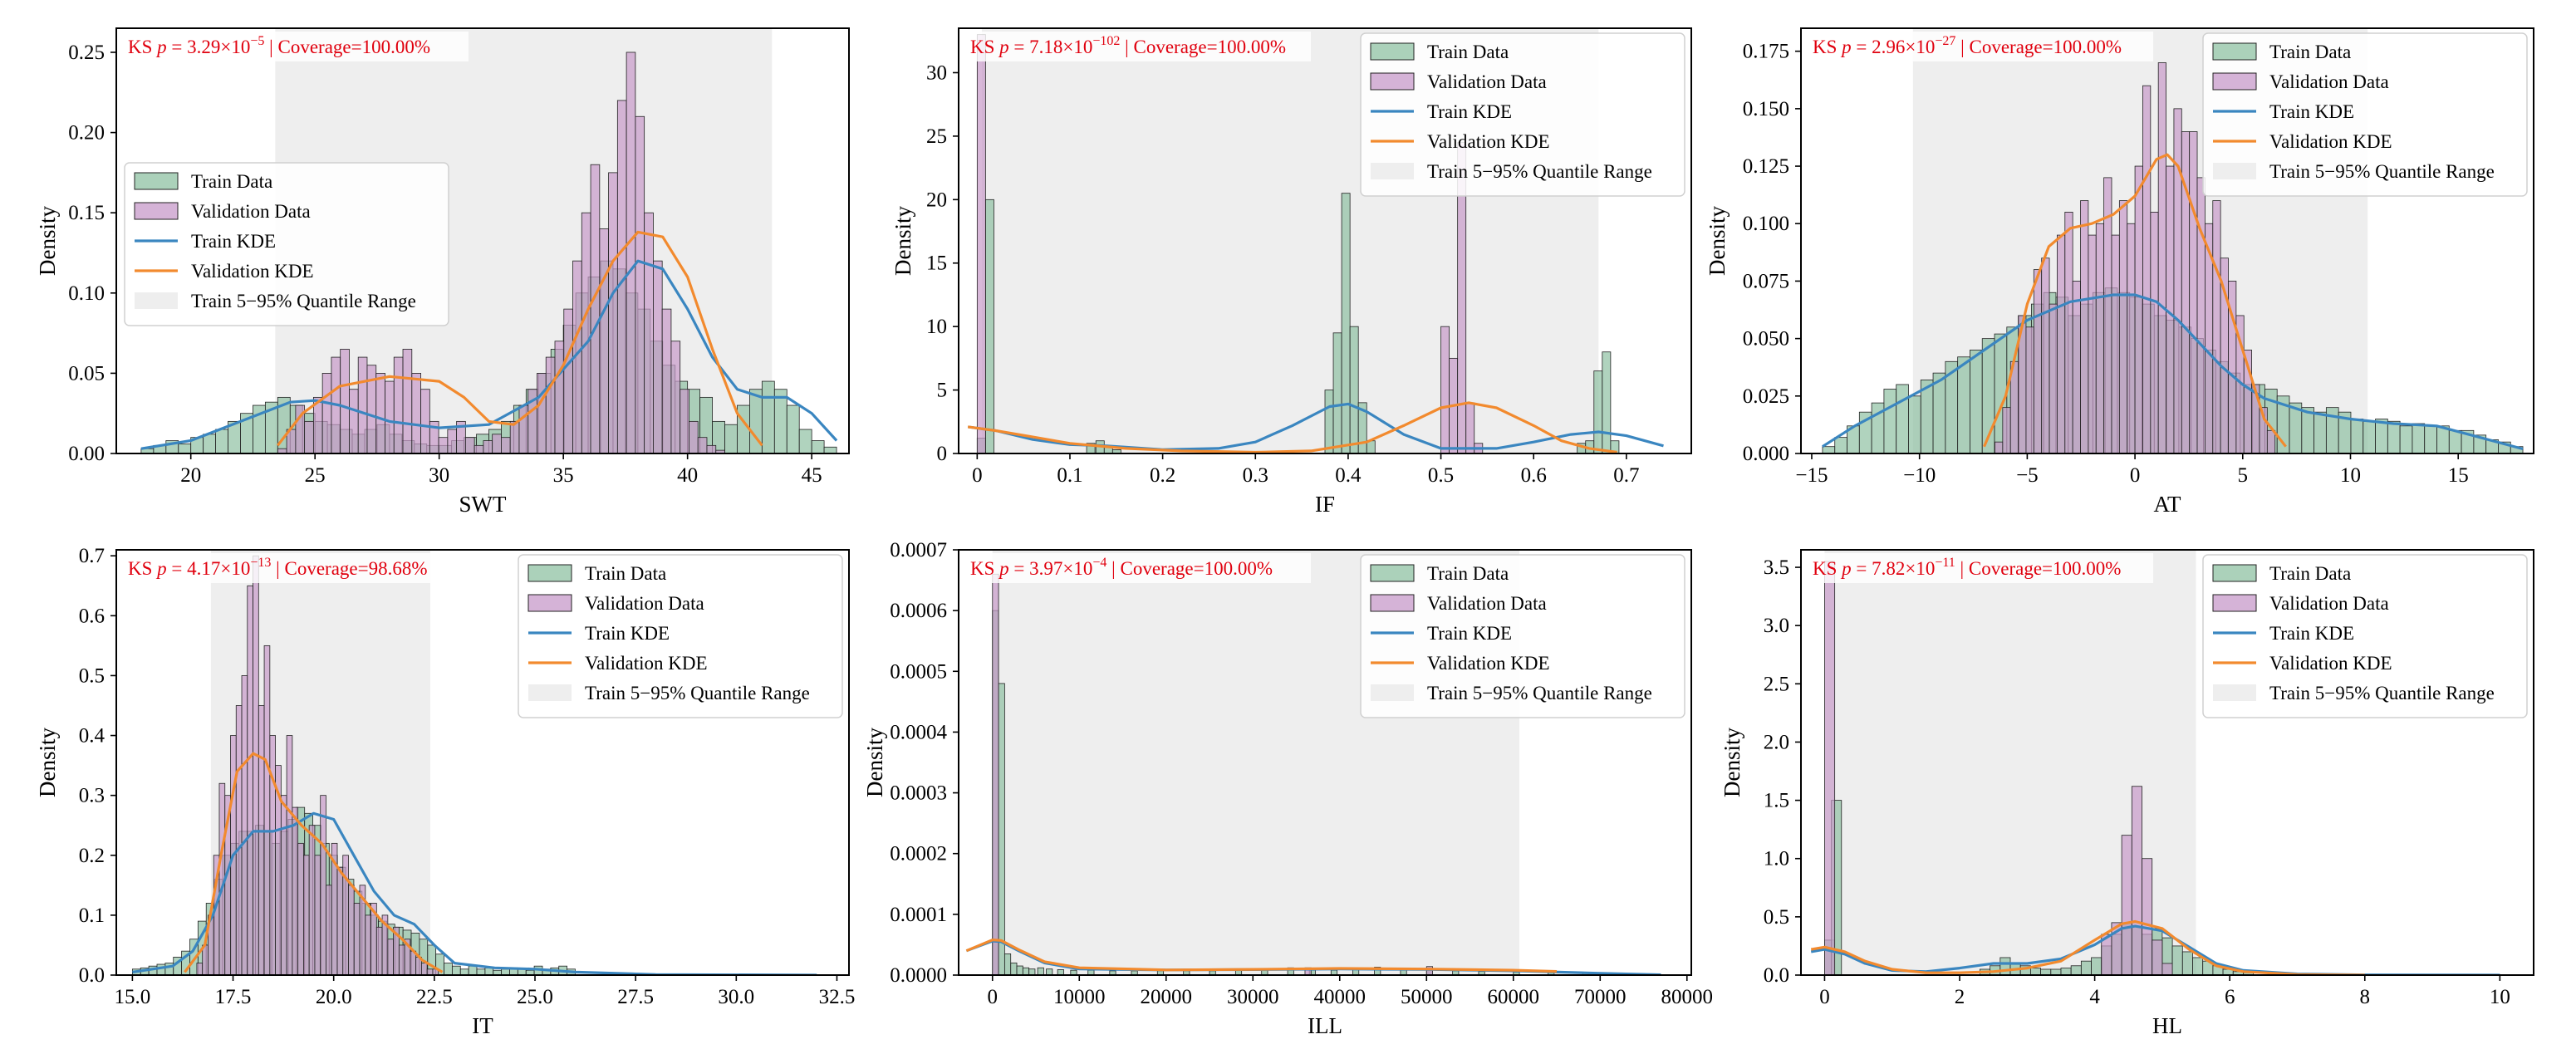  Describe the element at coordinates (1534, 475) in the screenshot. I see `x-tick-label: 0.6` at that location.